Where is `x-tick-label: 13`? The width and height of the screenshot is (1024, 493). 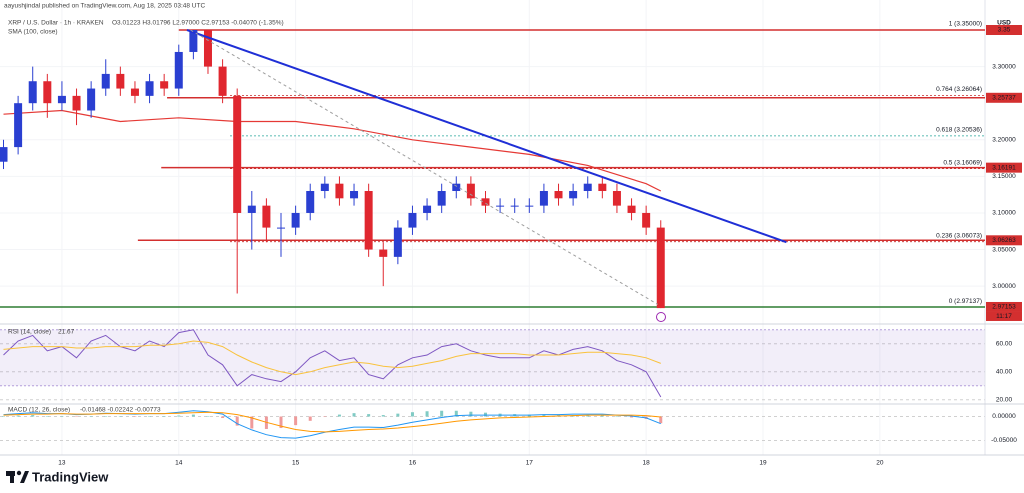
x-tick-label: 13 is located at coordinates (62, 463).